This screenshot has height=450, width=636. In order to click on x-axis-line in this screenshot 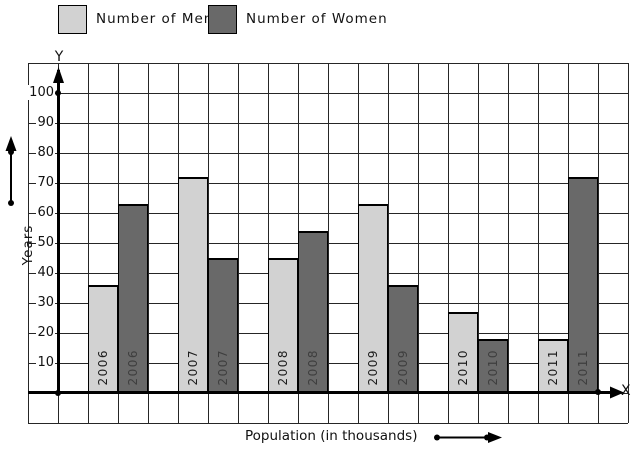, I will do `click(320, 392)`.